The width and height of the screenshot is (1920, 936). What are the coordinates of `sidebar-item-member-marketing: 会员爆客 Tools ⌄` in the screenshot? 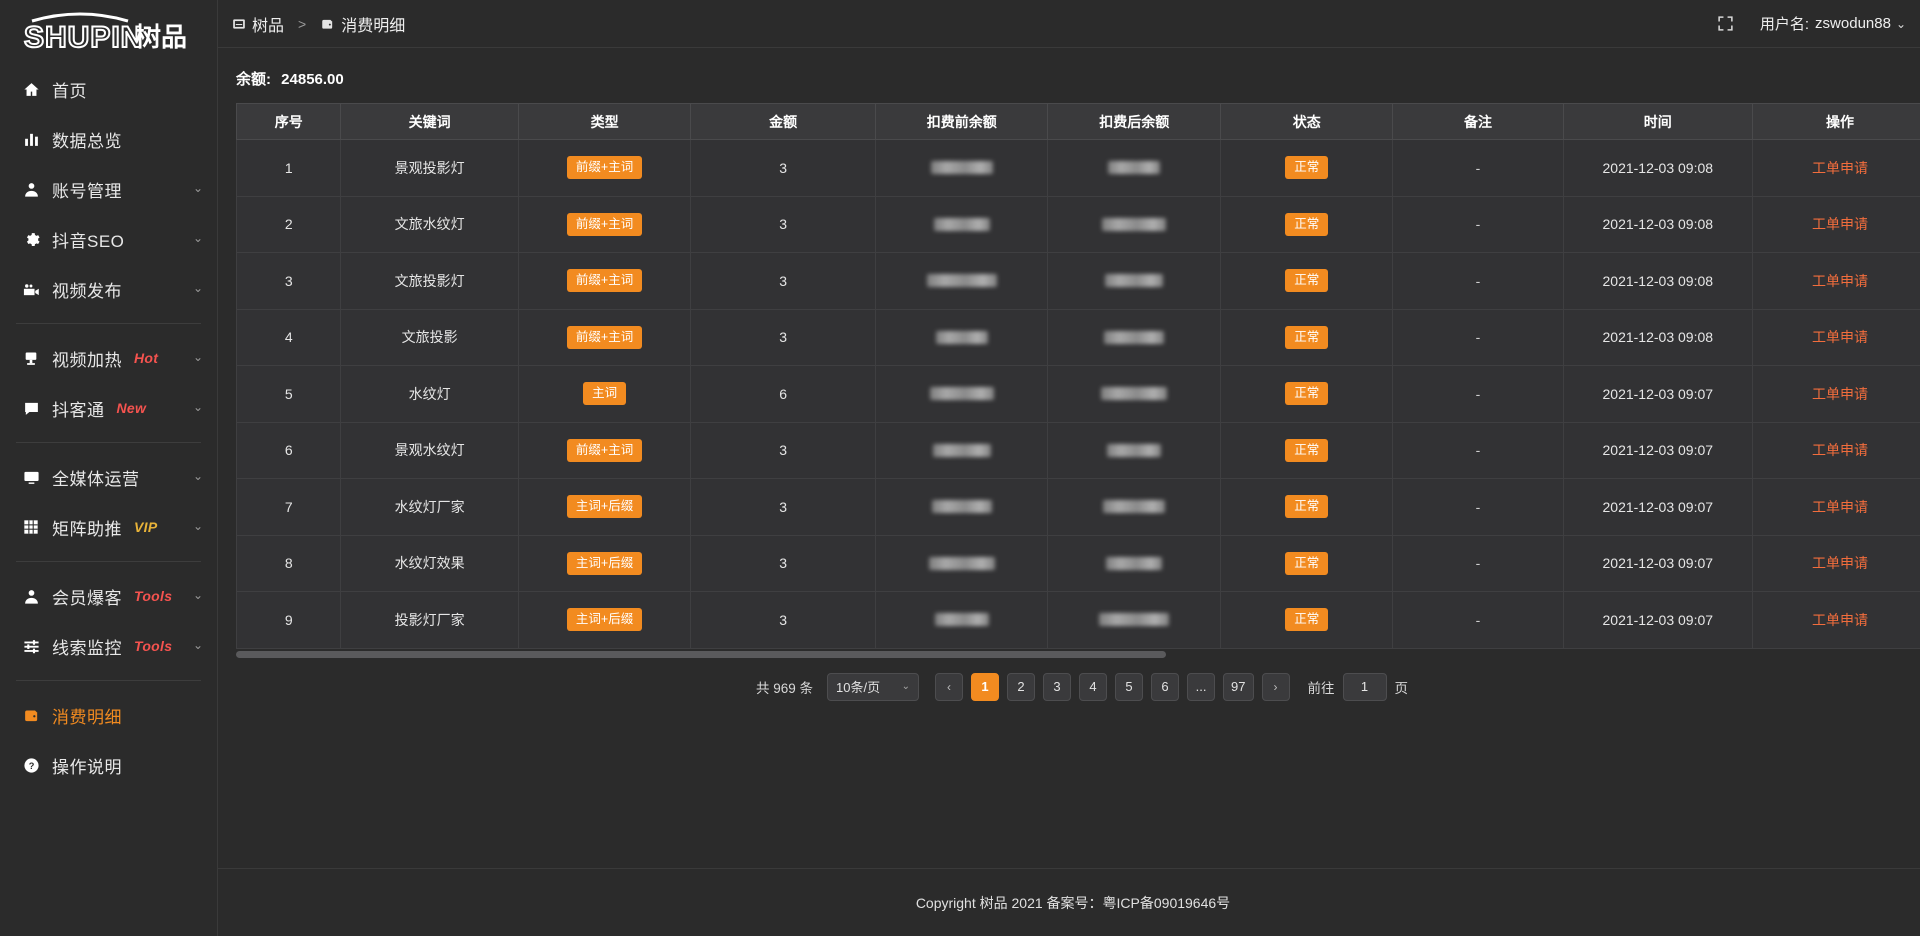 It's located at (108, 596).